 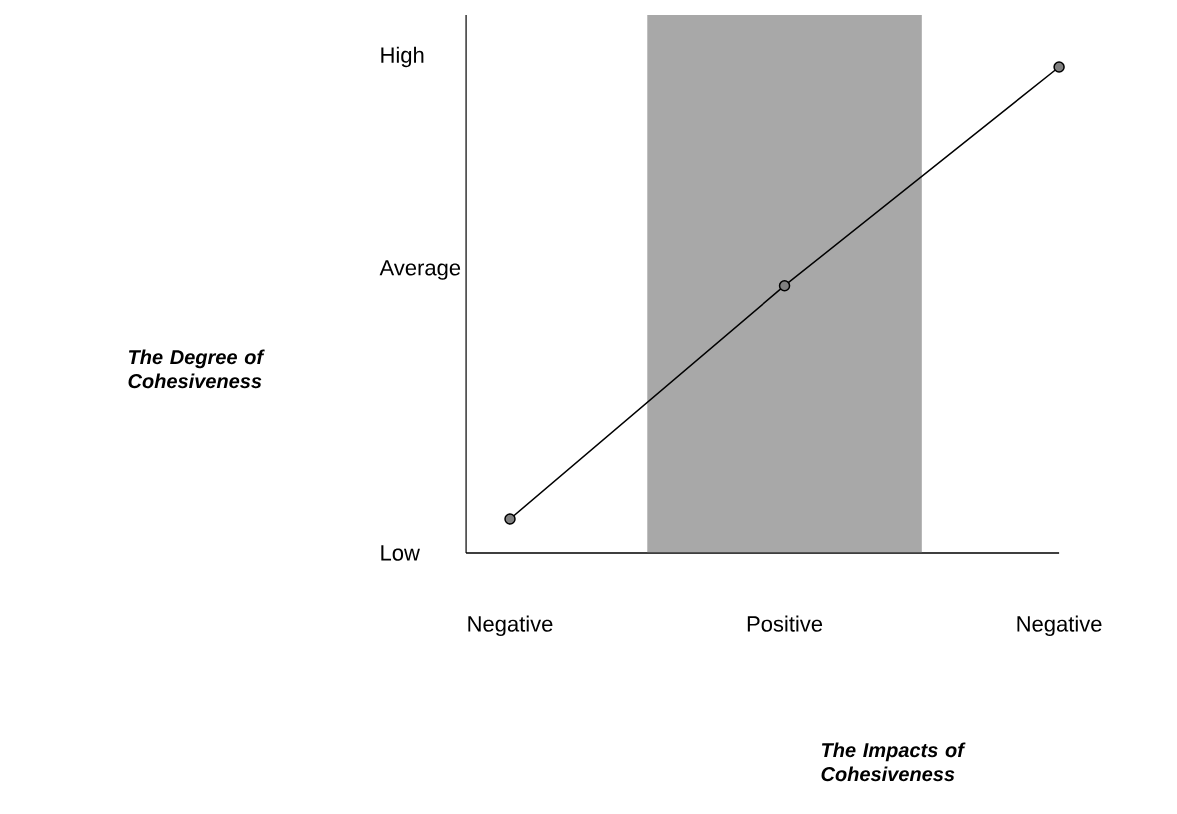 What do you see at coordinates (420, 270) in the screenshot?
I see `text: Average` at bounding box center [420, 270].